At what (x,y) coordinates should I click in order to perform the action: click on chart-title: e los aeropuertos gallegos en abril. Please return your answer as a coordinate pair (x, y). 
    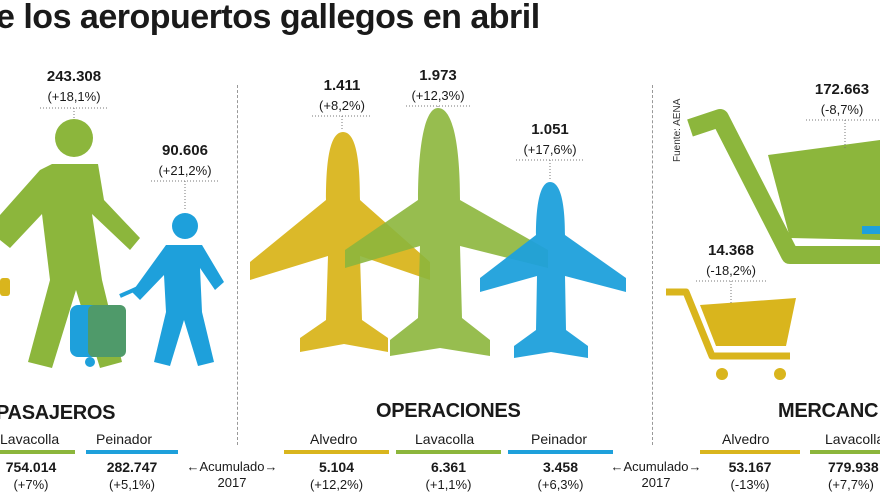
    Looking at the image, I should click on (270, 18).